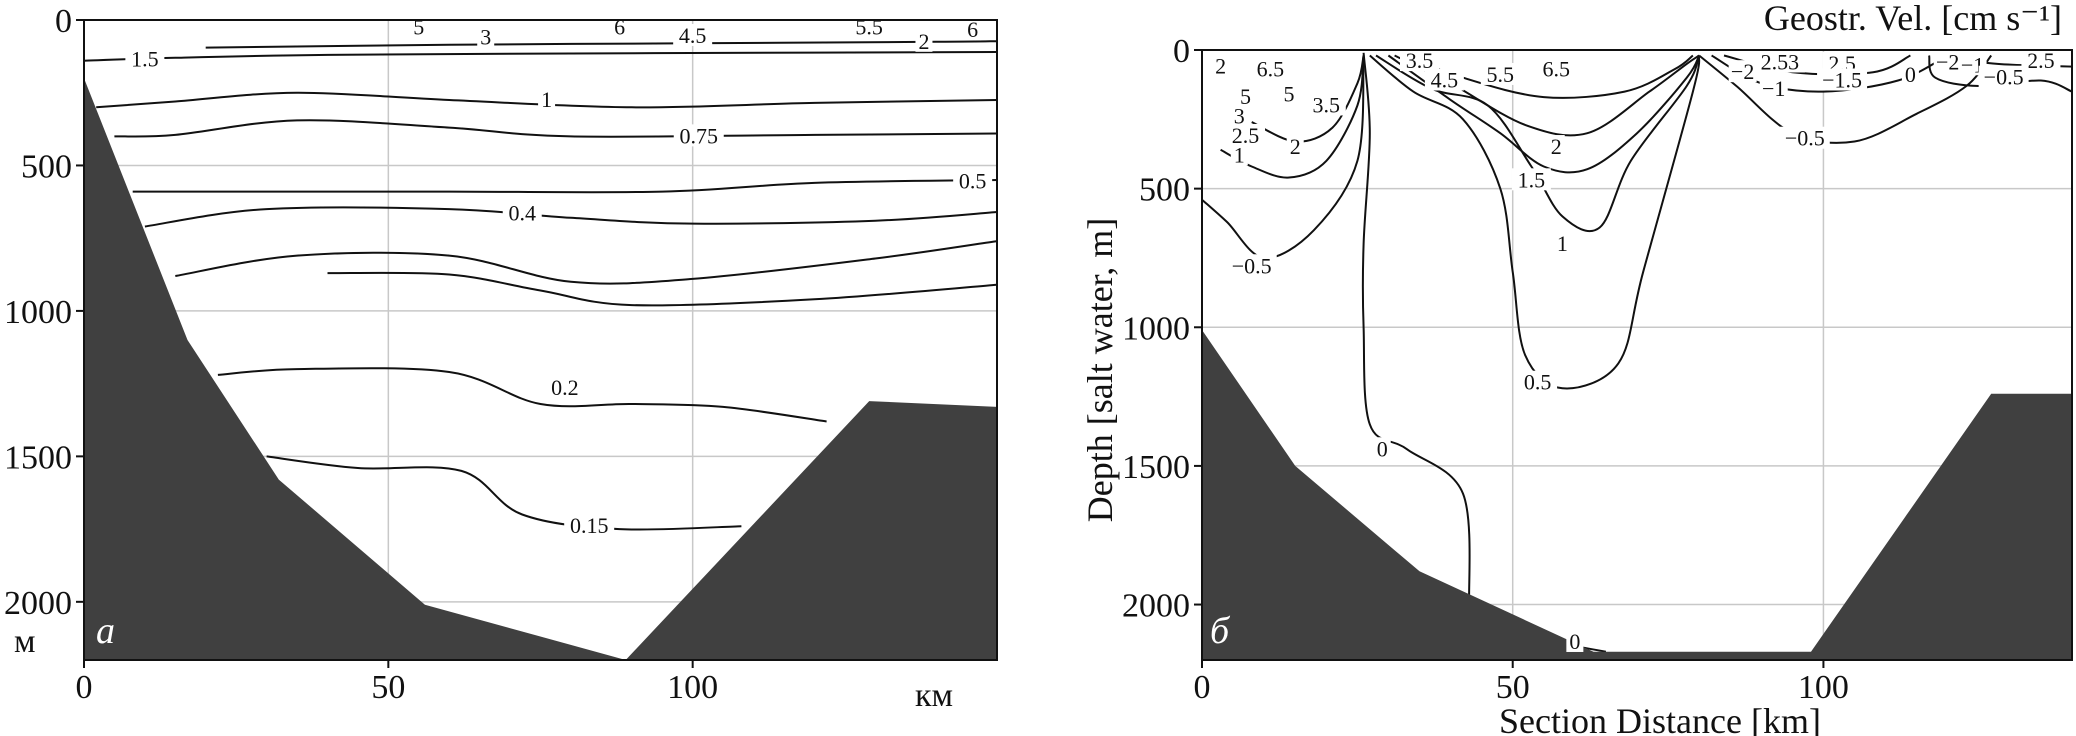 The image size is (2076, 736). Describe the element at coordinates (1100, 370) in the screenshot. I see `panel-b-y-axis-title: Depth [salt water, m]` at that location.